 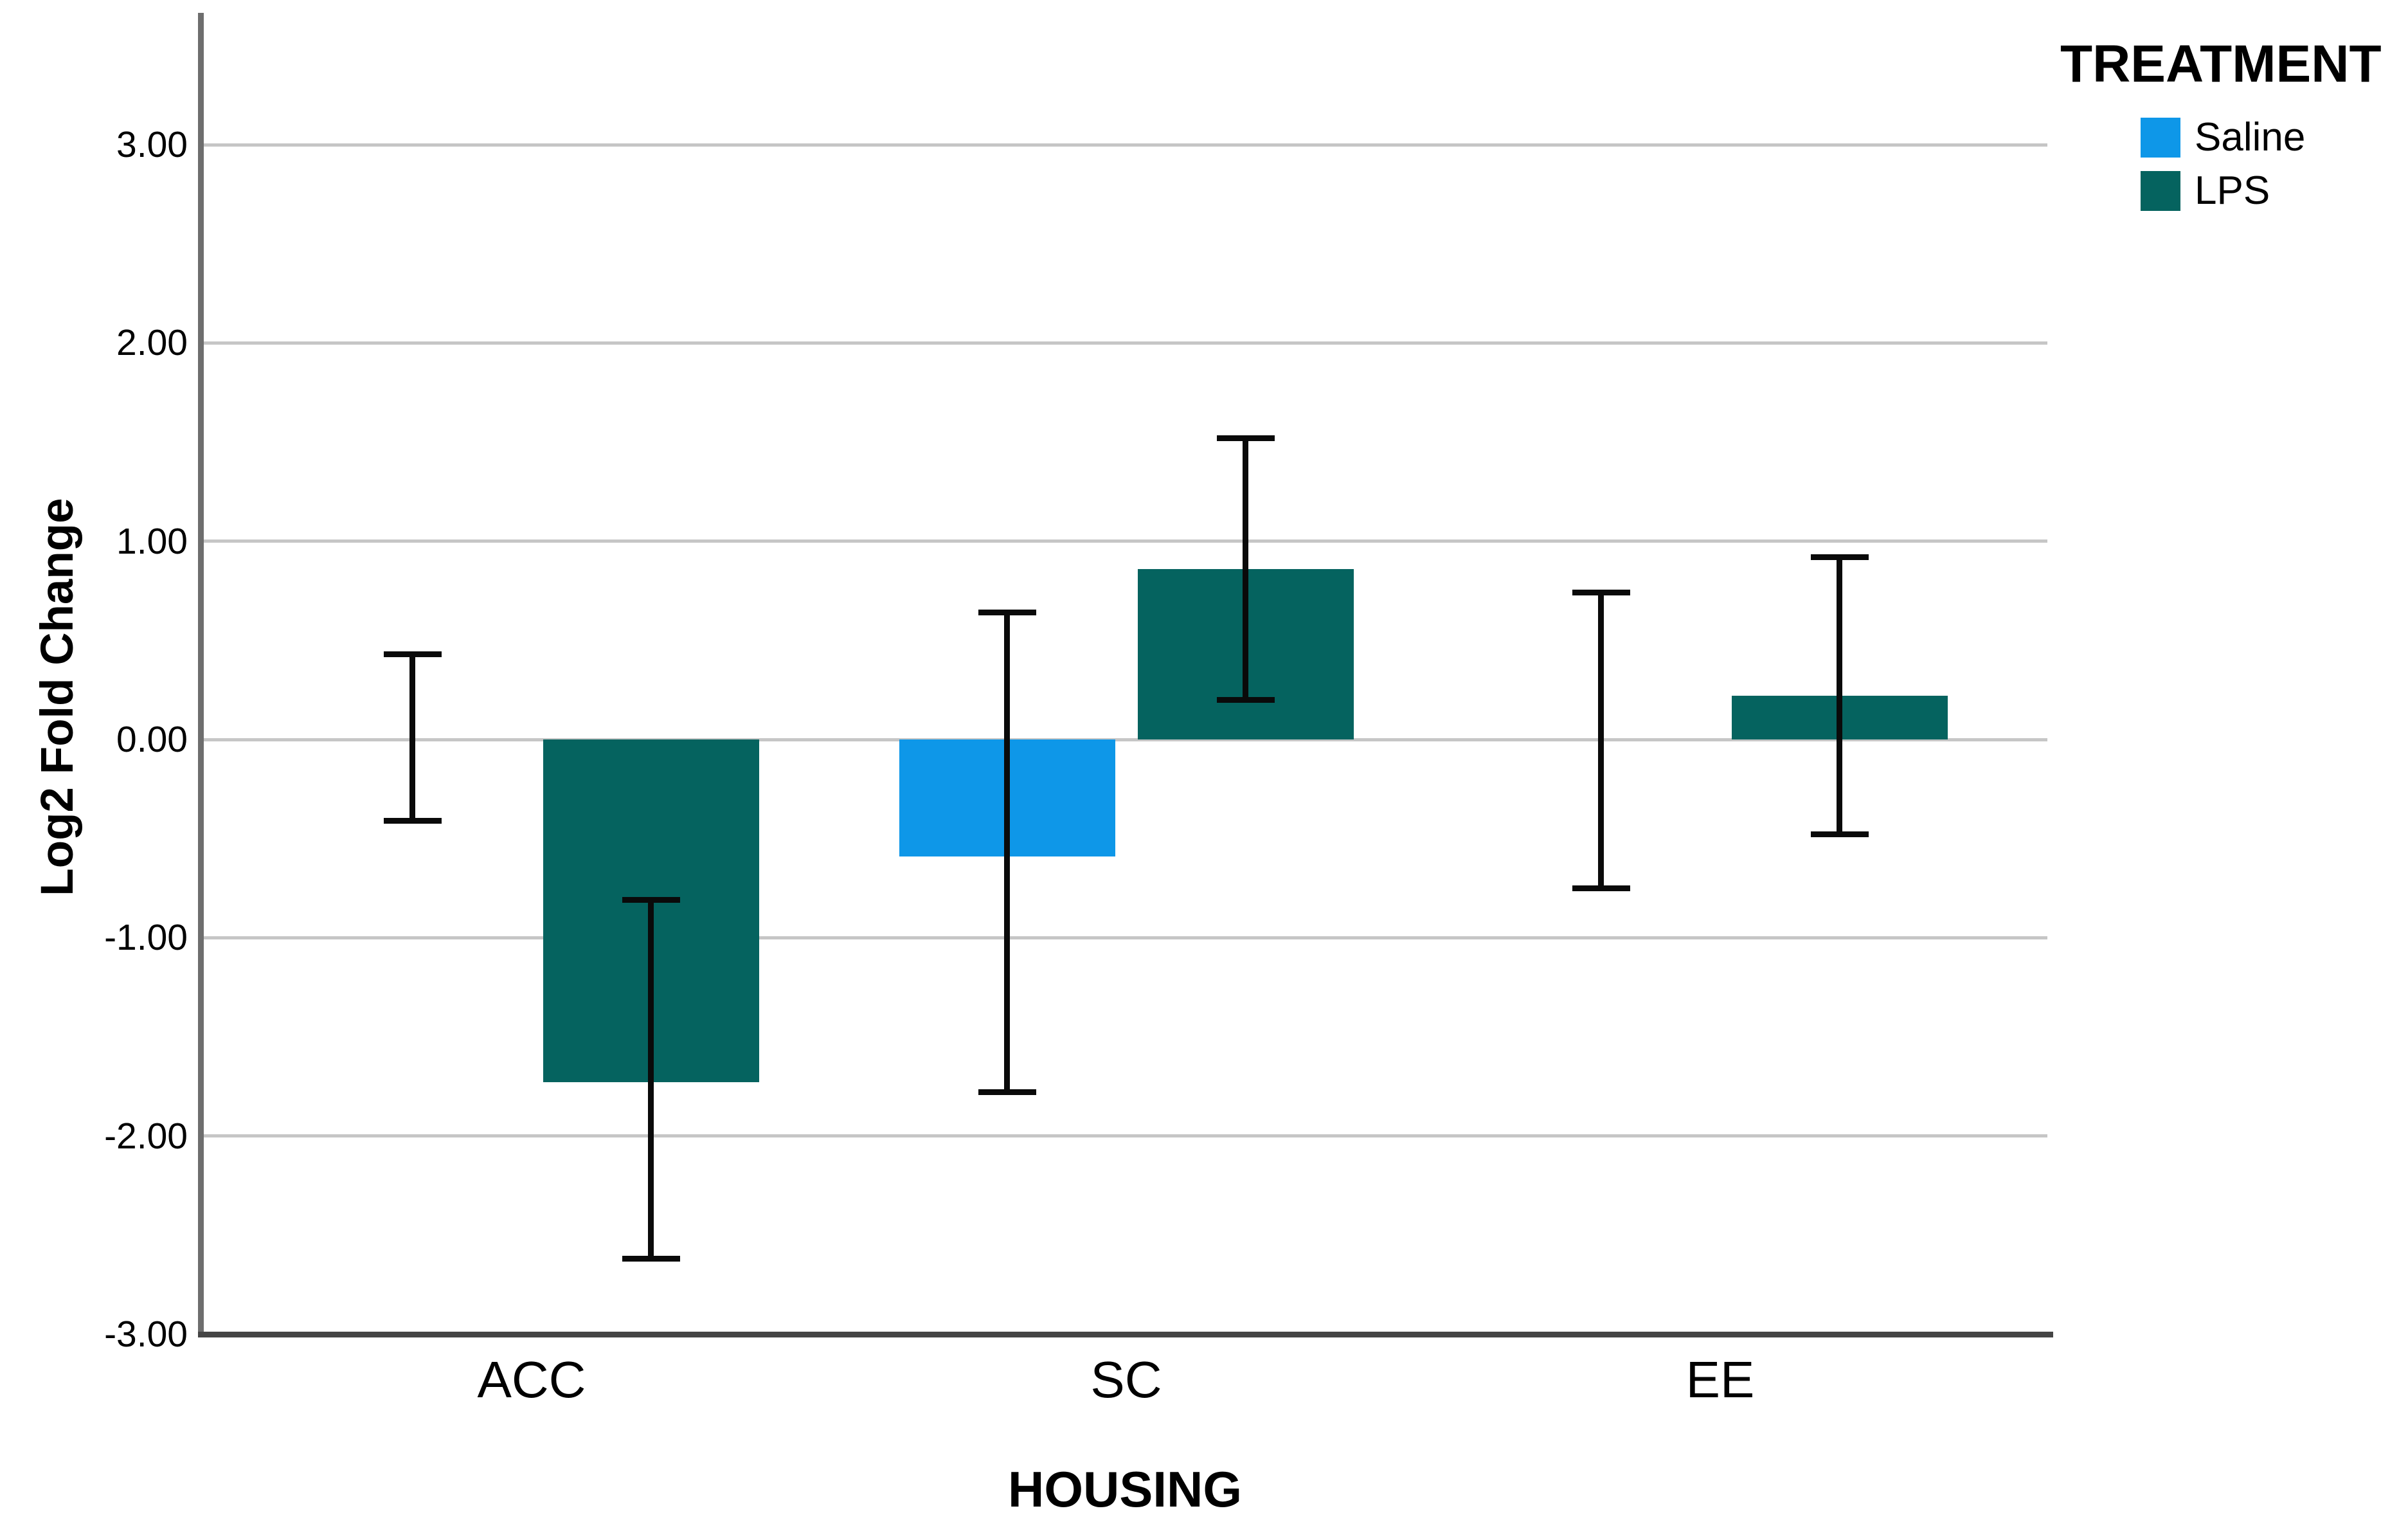 I want to click on error-bar-saline-ee-cap-bottom, so click(x=1601, y=888).